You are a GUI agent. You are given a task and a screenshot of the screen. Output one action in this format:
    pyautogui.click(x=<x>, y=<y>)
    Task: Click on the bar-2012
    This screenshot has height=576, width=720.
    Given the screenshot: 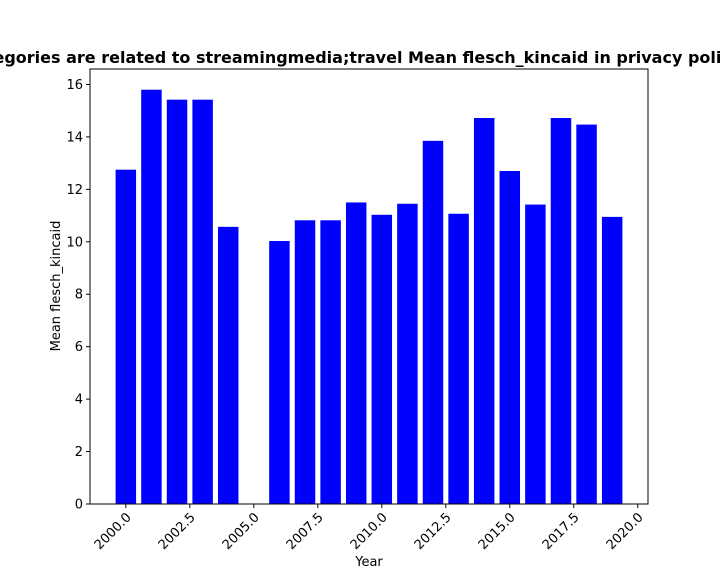 What is the action you would take?
    pyautogui.click(x=433, y=322)
    